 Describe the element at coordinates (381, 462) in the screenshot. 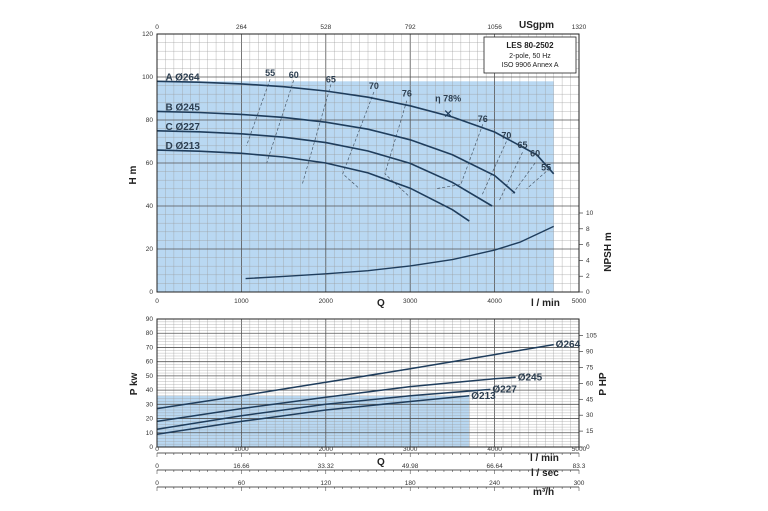

I see `q-axis-label-bottom: Q` at that location.